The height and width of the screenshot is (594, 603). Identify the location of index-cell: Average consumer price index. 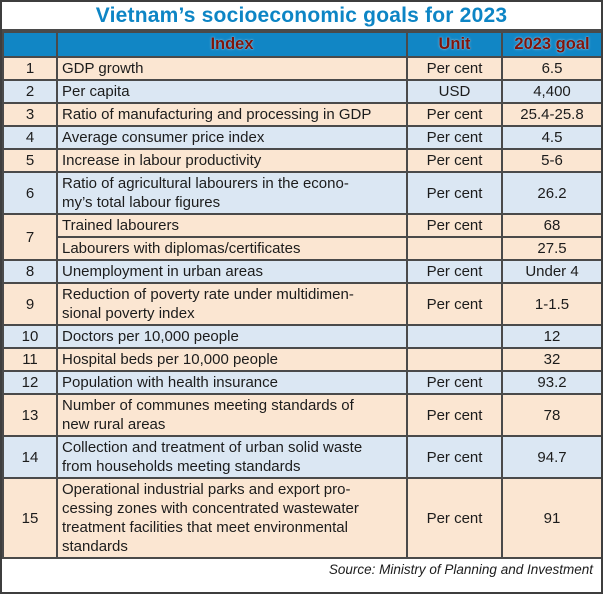
(232, 137).